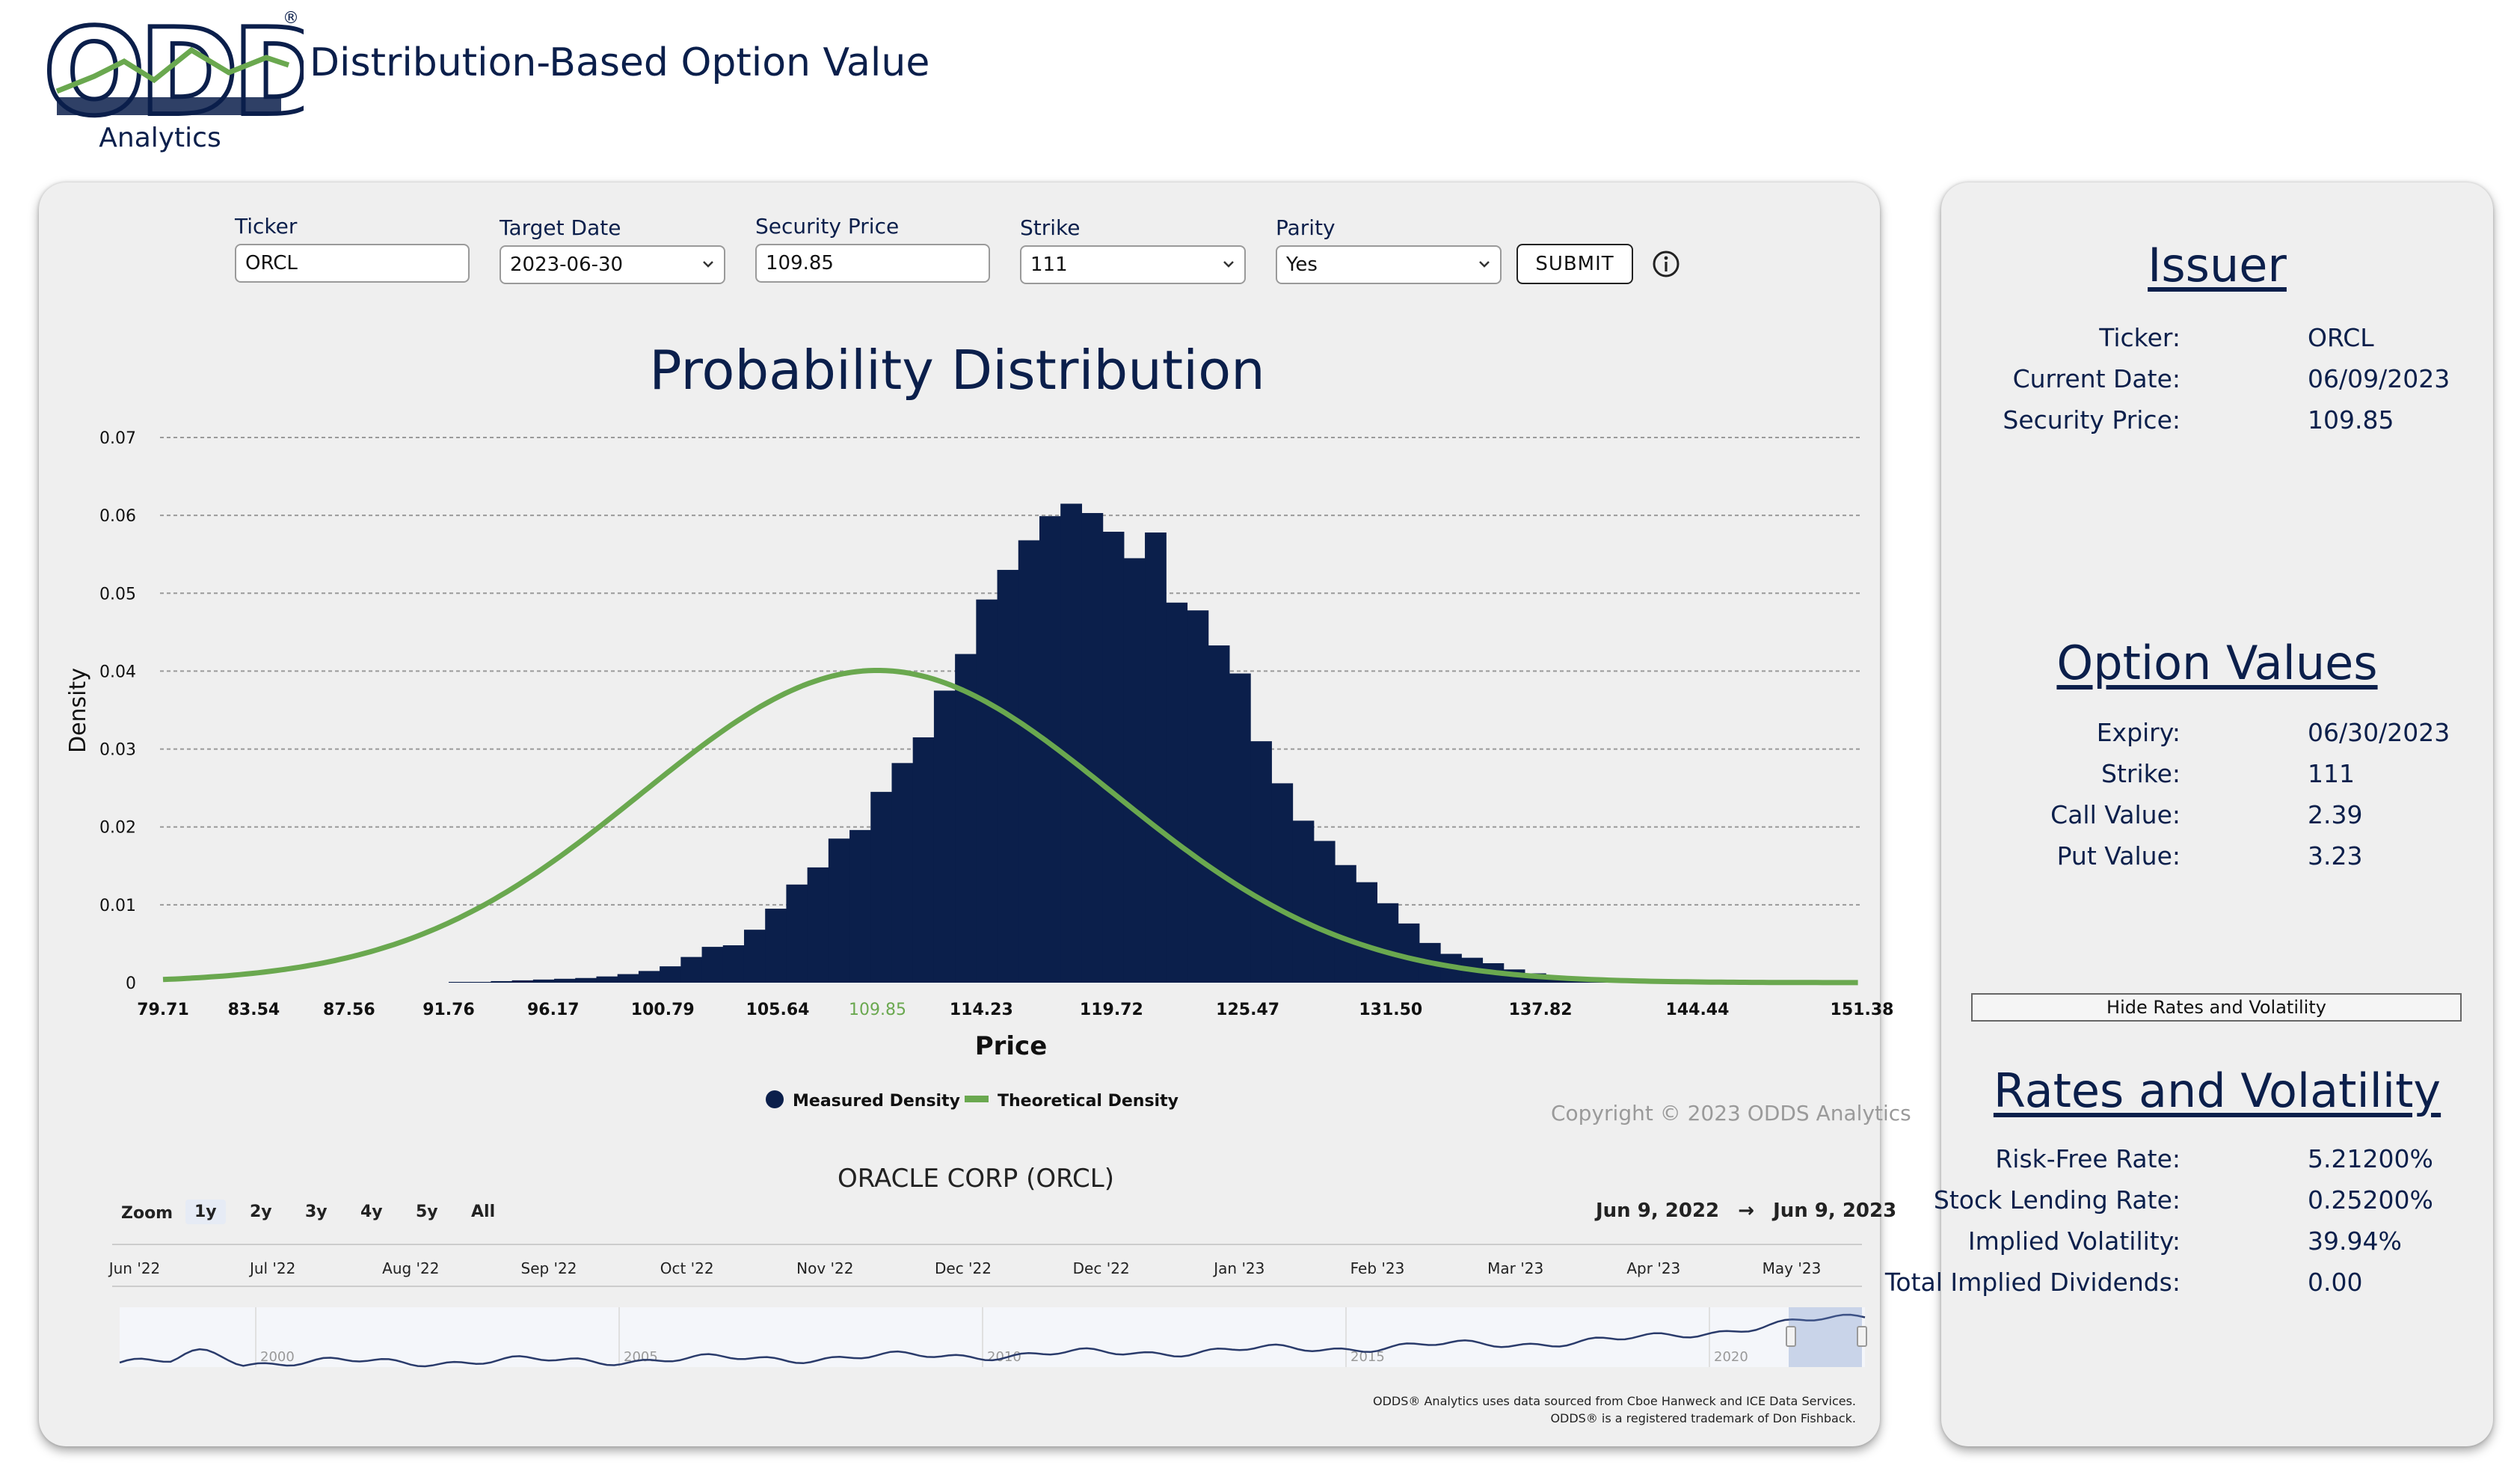 This screenshot has width=2520, height=1480. Describe the element at coordinates (1653, 1268) in the screenshot. I see `month-tick-label: Apr '23` at that location.